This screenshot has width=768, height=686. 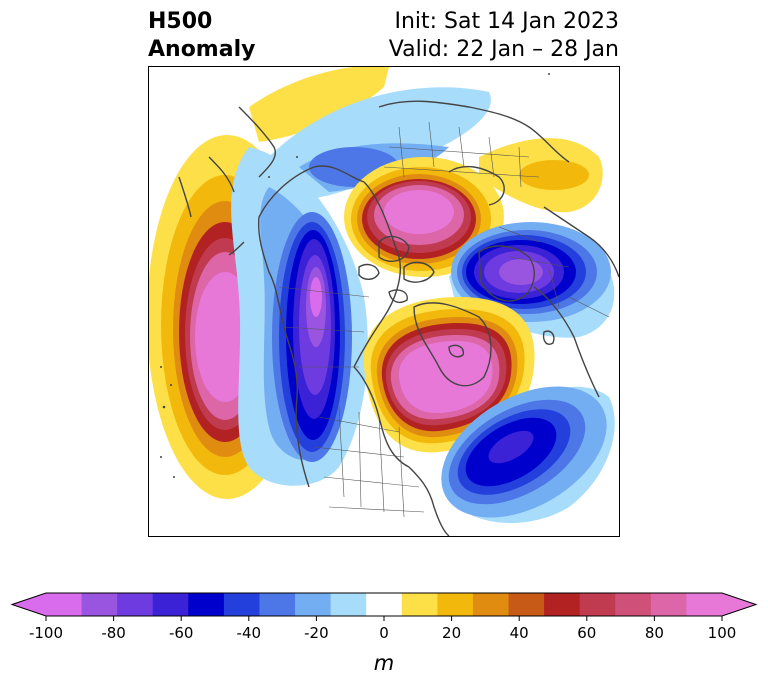 I want to click on colorbar-ticks: -100 -80 -60 -40 -20 0 20 40 60 80 100, so click(x=382, y=629).